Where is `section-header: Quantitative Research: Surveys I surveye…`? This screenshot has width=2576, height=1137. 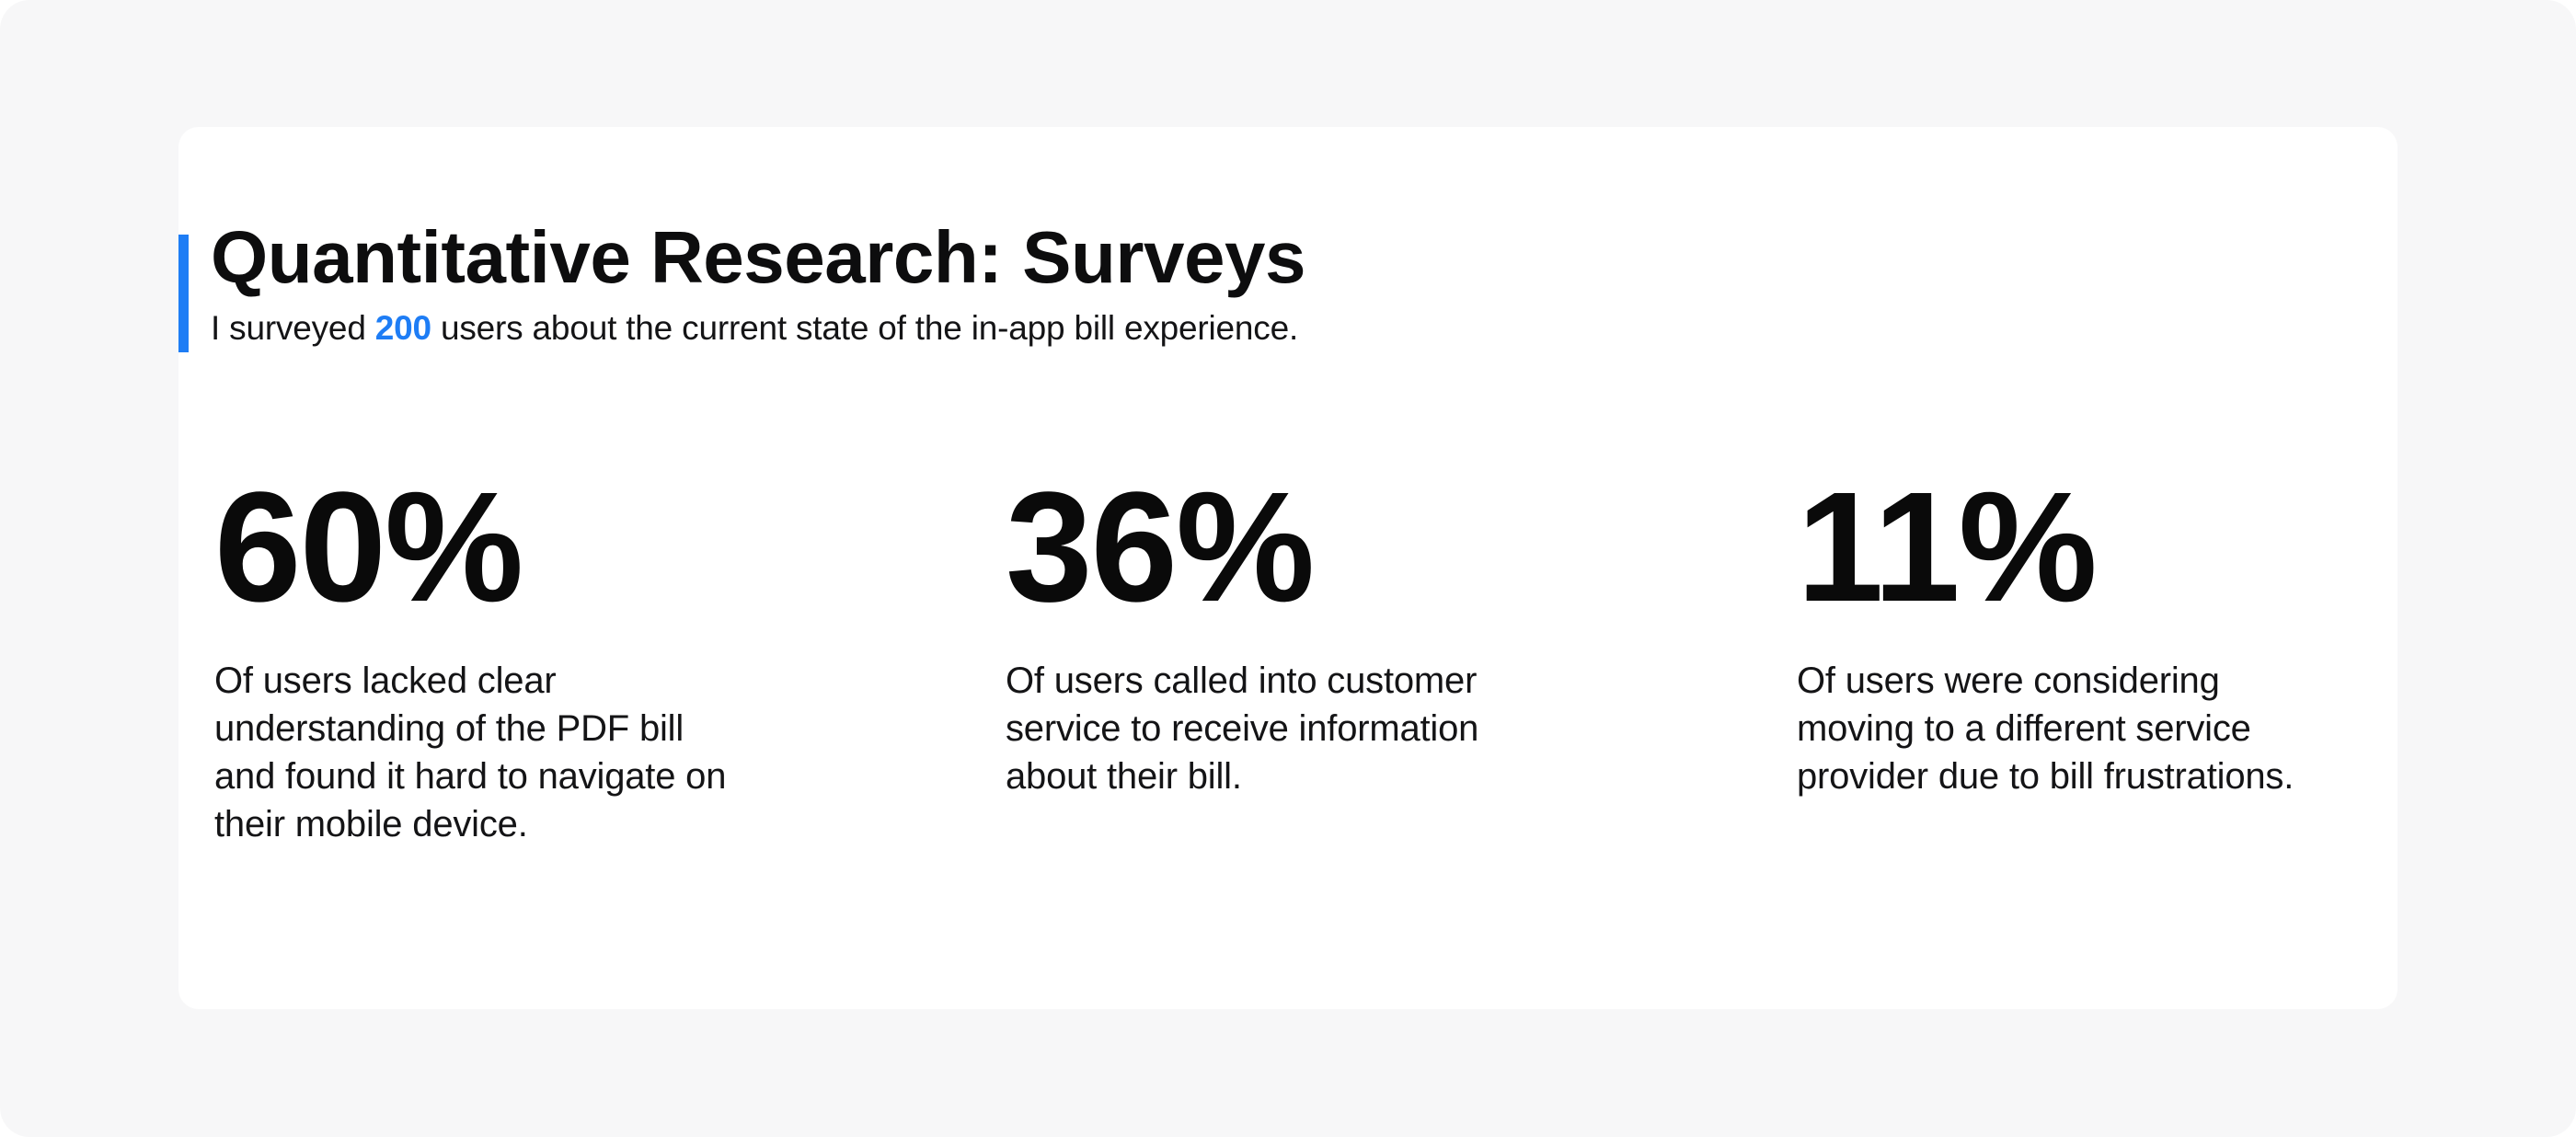
section-header: Quantitative Research: Surveys I surveye… is located at coordinates (1288, 284).